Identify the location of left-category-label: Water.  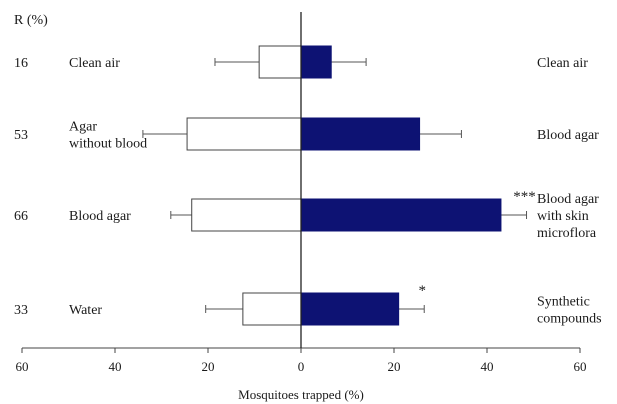
(85, 310).